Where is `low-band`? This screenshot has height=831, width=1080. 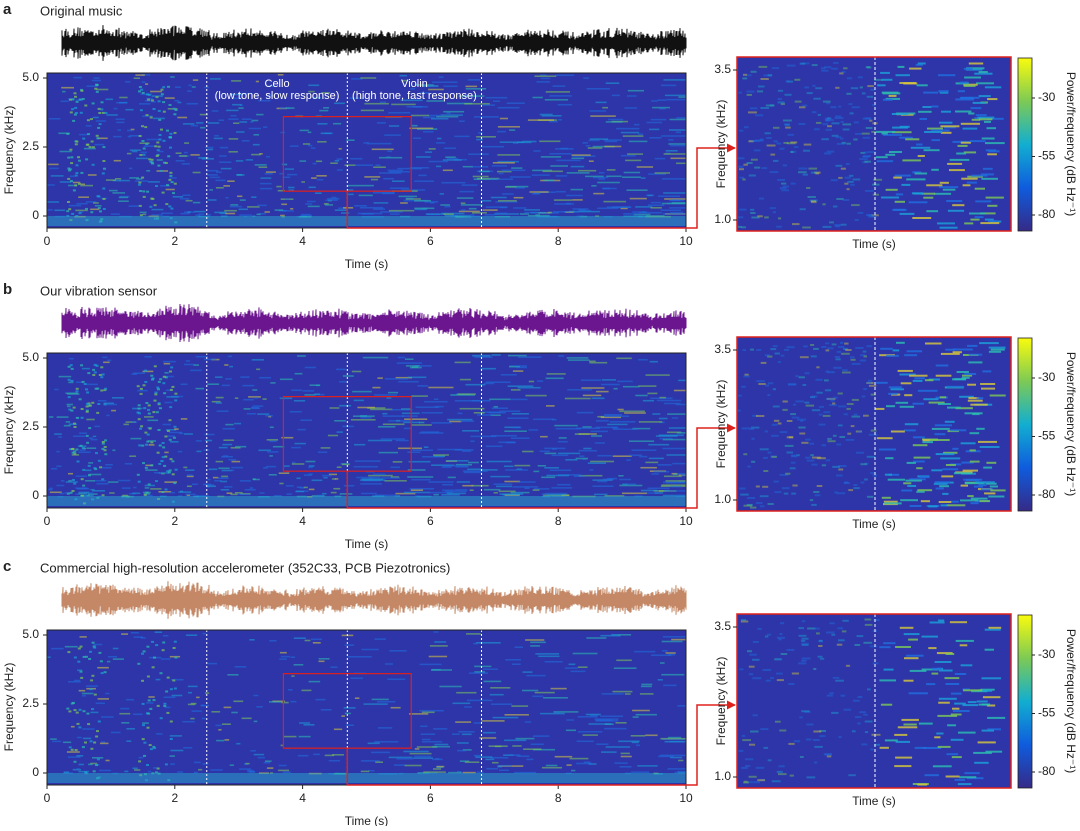 low-band is located at coordinates (366, 778).